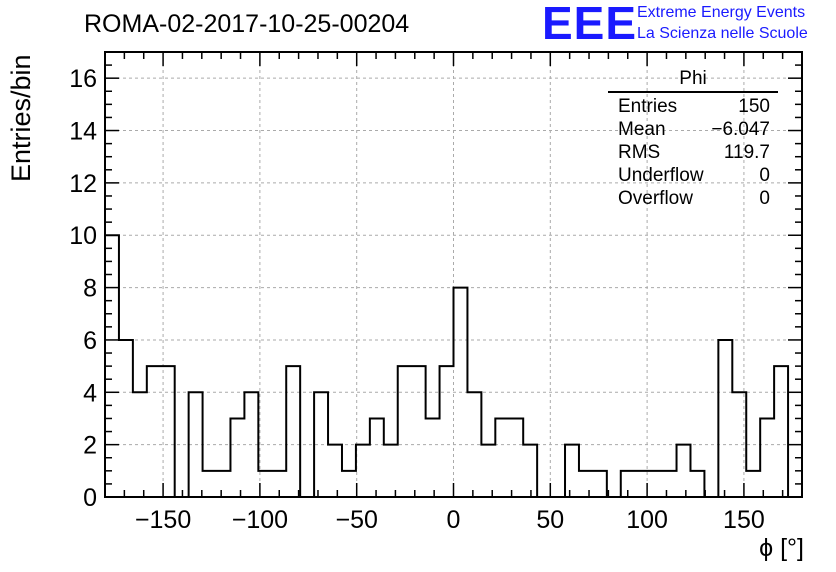  What do you see at coordinates (90, 341) in the screenshot?
I see `y-tick-label: 6` at bounding box center [90, 341].